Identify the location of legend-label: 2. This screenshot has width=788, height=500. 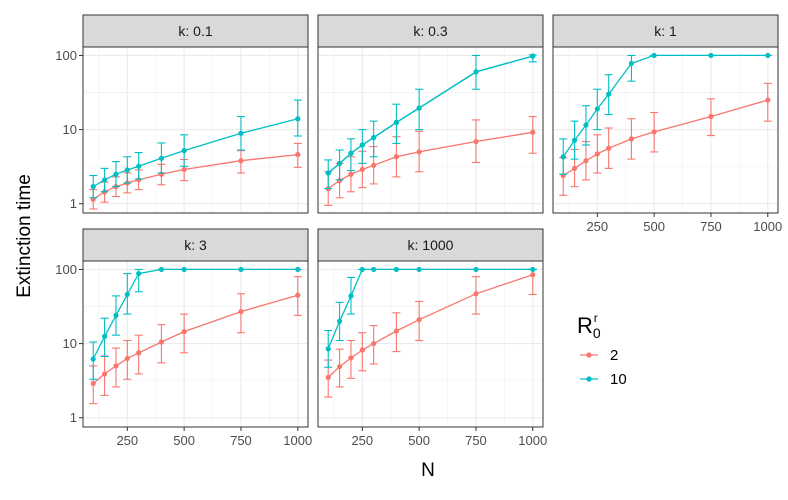
(614, 355).